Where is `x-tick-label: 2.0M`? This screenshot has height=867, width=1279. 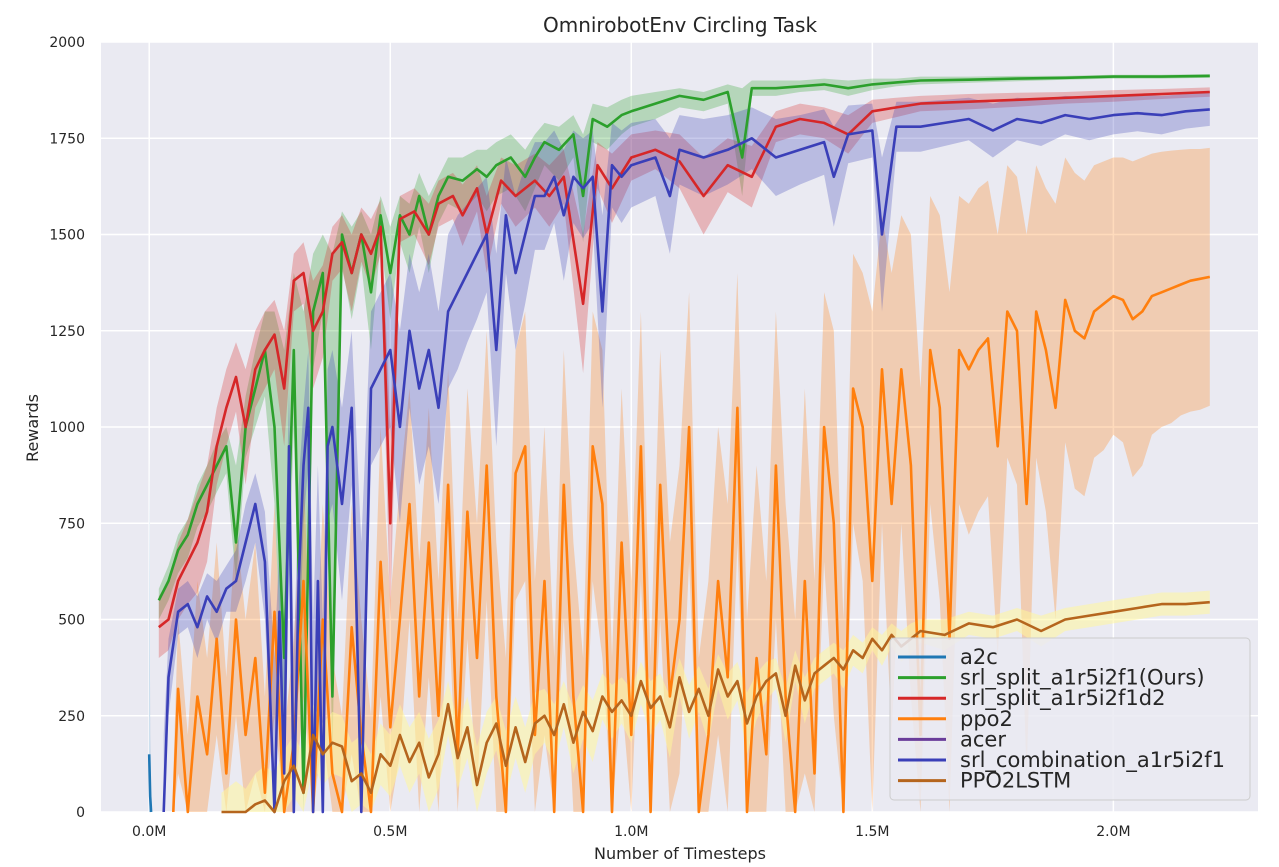 x-tick-label: 2.0M is located at coordinates (1113, 832).